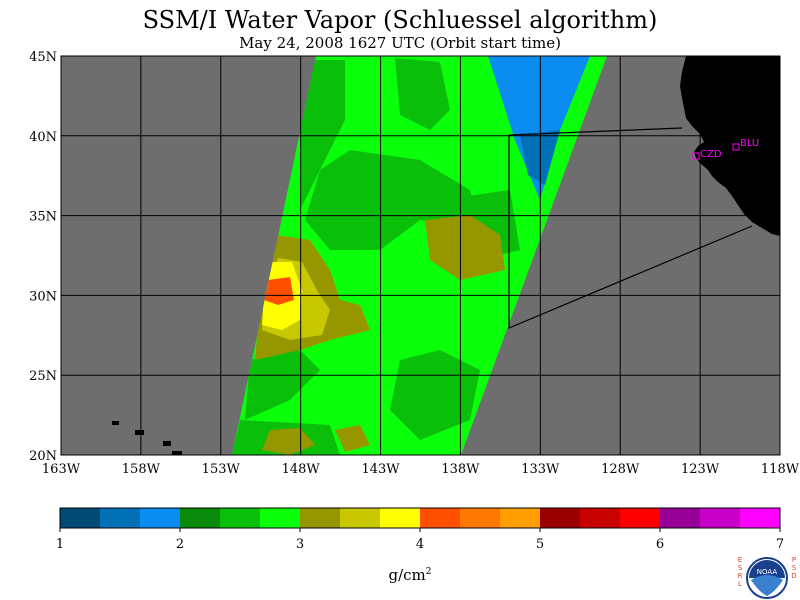  Describe the element at coordinates (43, 257) in the screenshot. I see `latitude-tick-labels: 45N 40N 35N 30N 25N 20N` at that location.